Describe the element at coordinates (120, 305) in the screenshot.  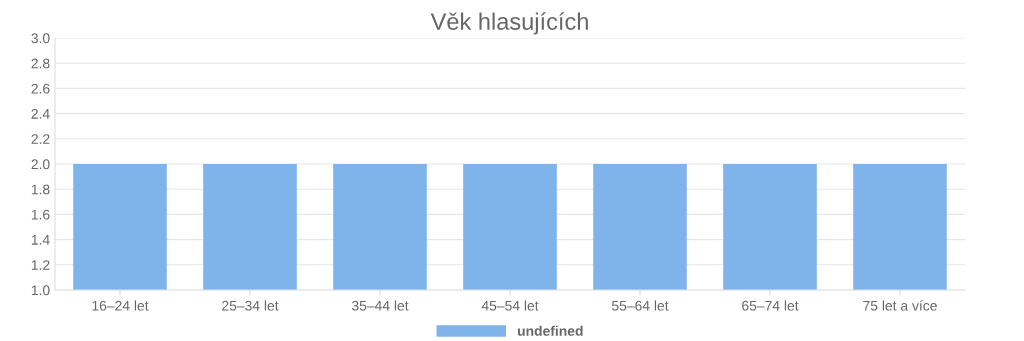
I see `x-tick-label: 16–24 let` at that location.